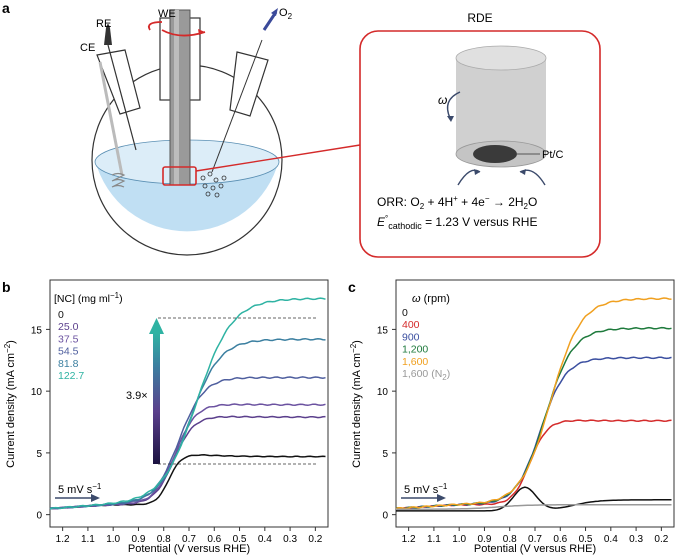 This screenshot has height=558, width=680. I want to click on chart-b-xlabel: Potential (V versus RHE), so click(189, 549).